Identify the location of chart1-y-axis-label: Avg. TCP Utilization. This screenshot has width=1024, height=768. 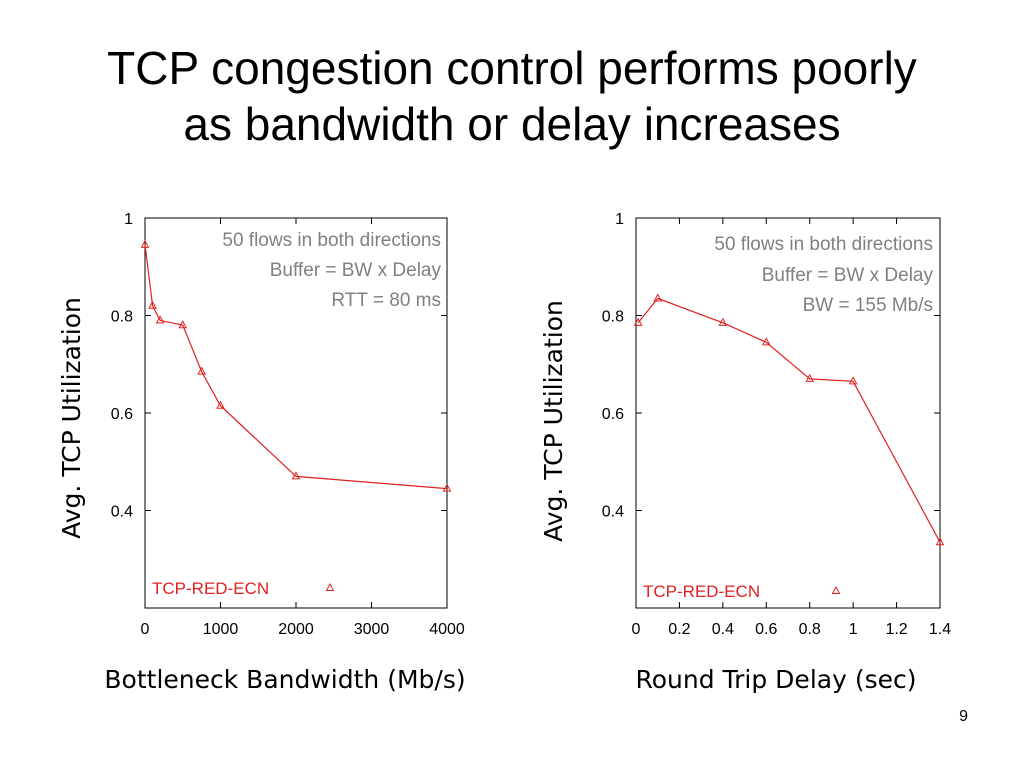
(71, 418).